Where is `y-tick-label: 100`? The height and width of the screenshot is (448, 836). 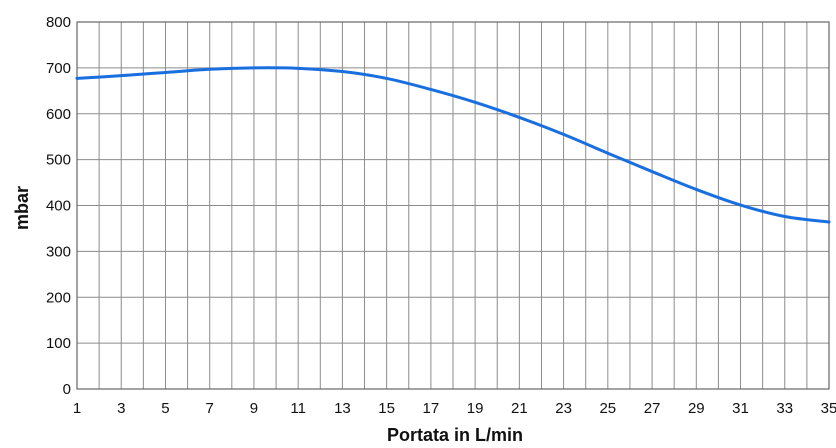
y-tick-label: 100 is located at coordinates (58, 343).